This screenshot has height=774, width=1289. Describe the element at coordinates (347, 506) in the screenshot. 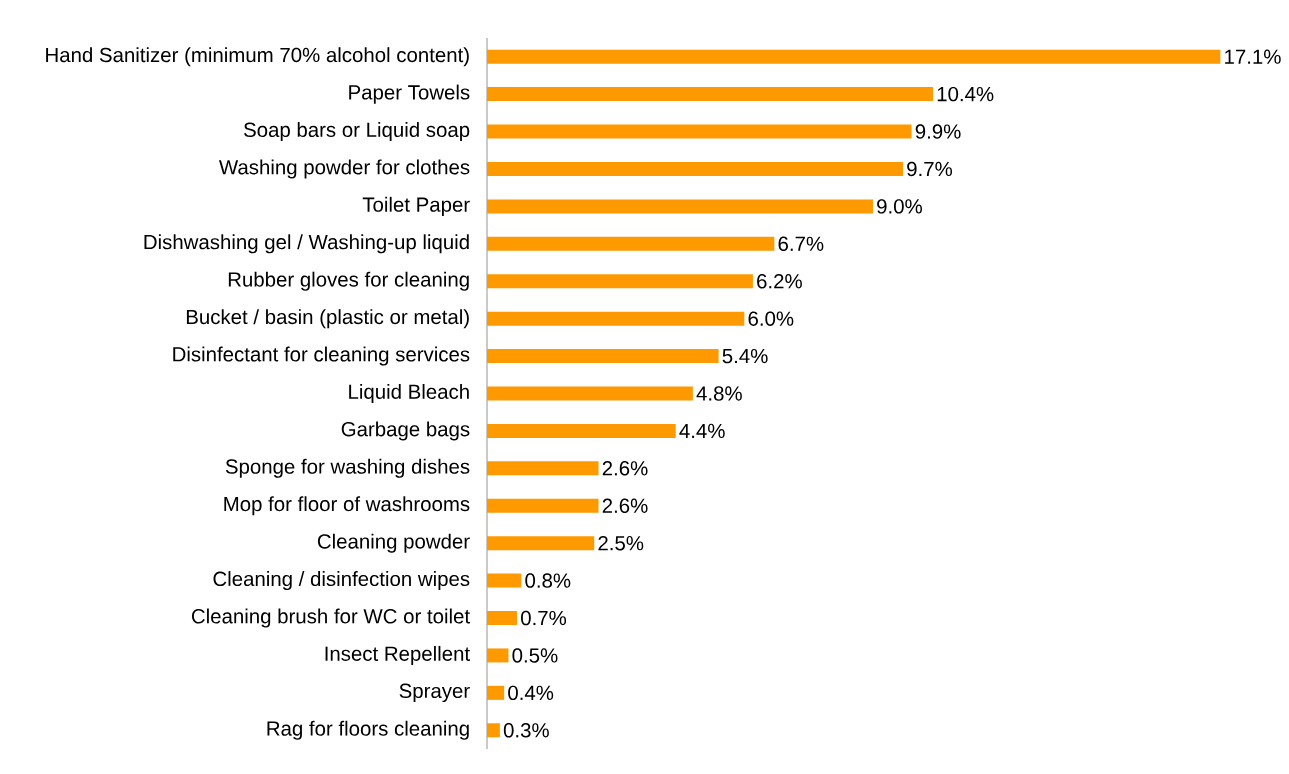

I see `y-tick-label: Mop for floor of washrooms` at that location.